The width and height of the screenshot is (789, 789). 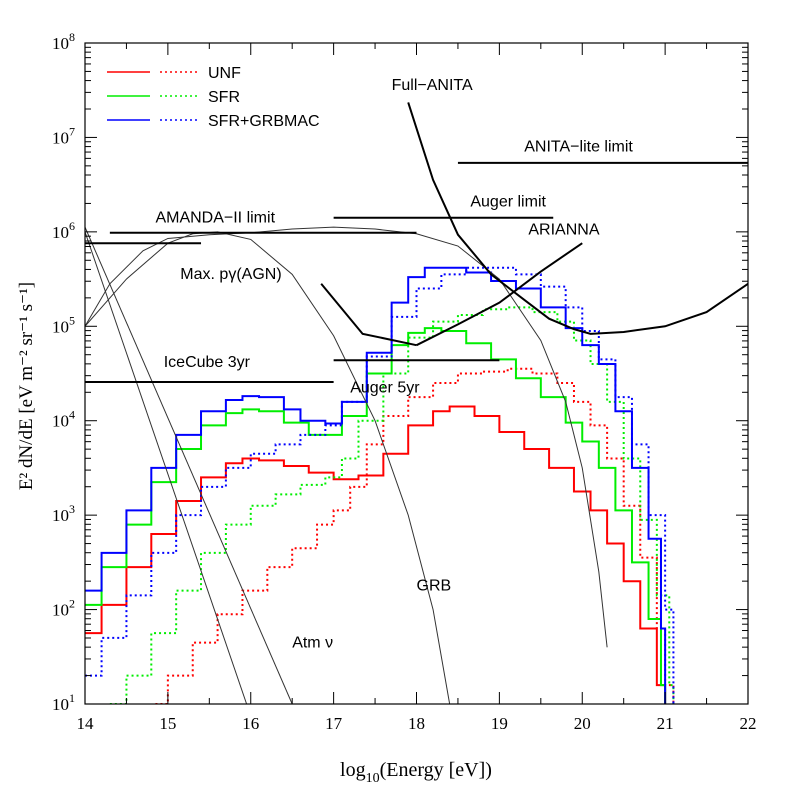 What do you see at coordinates (436, 770) in the screenshot?
I see `x-axis-label-rest: (Energy [eV])` at bounding box center [436, 770].